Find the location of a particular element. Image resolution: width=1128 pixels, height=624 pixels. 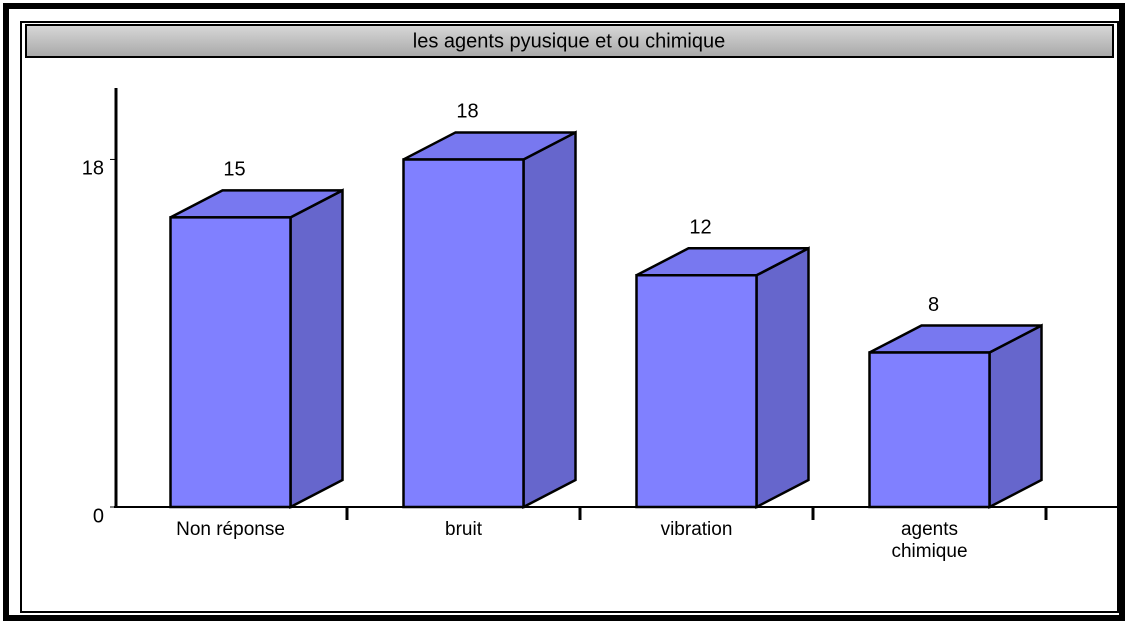

chart-title: les agents pyusique et ou chimique is located at coordinates (569, 41).